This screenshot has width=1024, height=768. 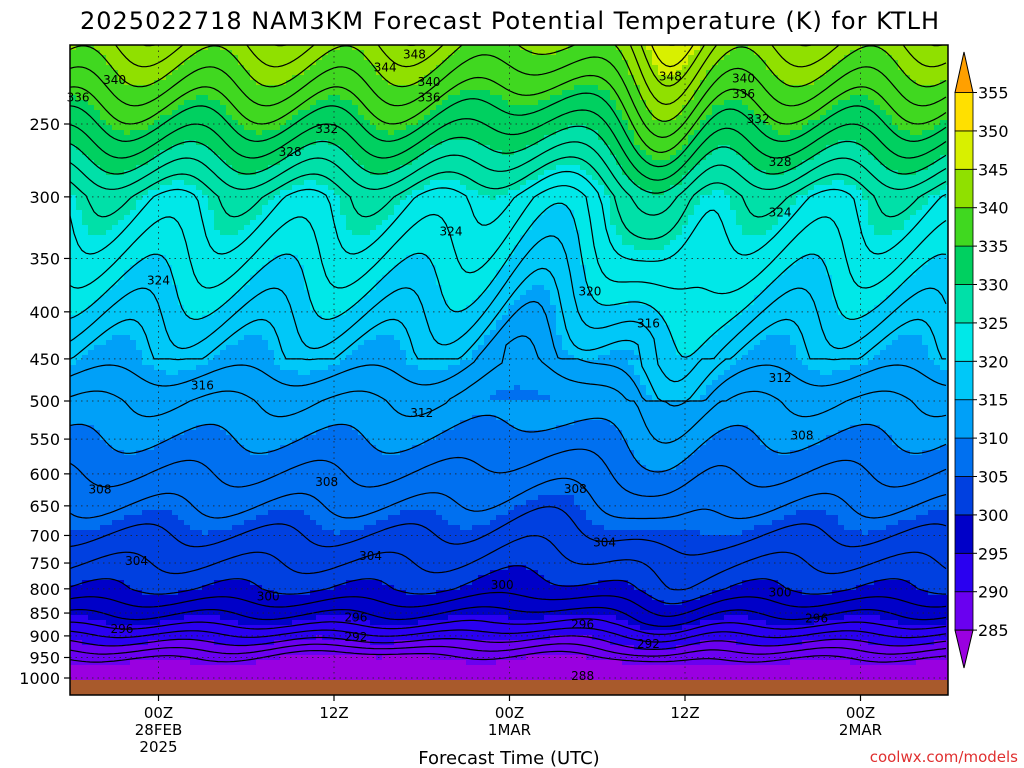 I want to click on y-tick-label: 1000, so click(x=39, y=678).